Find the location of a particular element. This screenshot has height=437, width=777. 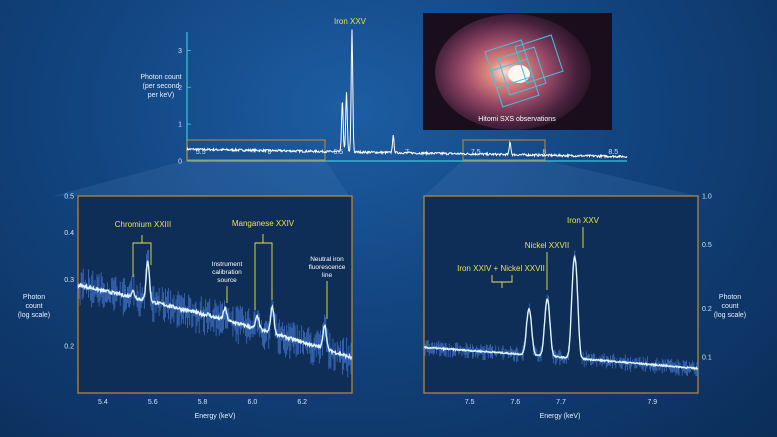

overview-y-tick-label: 0 is located at coordinates (180, 162).